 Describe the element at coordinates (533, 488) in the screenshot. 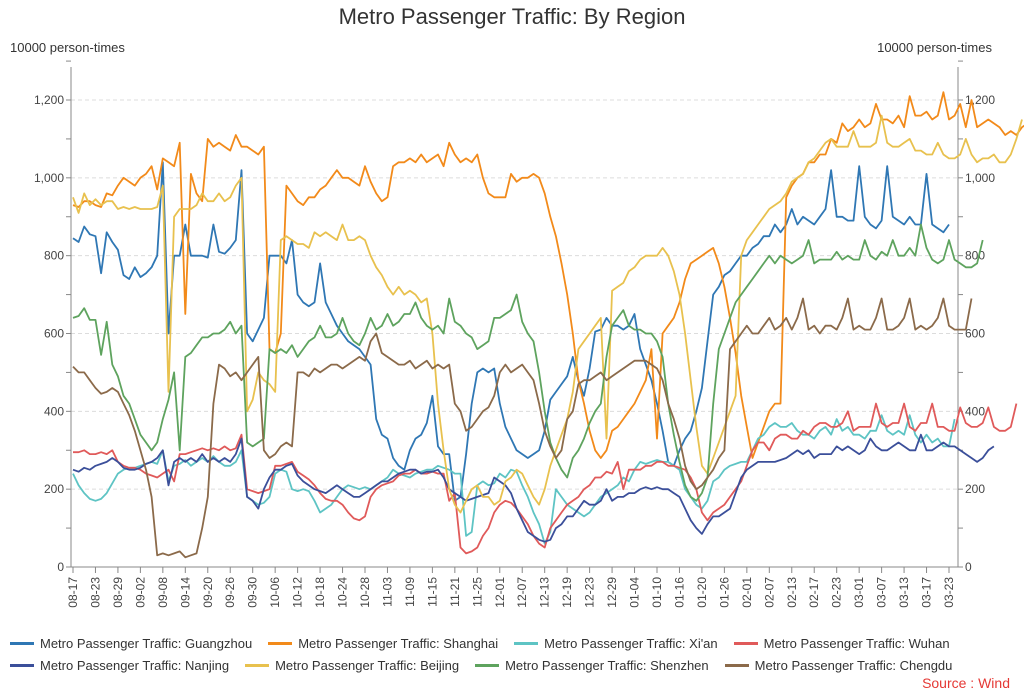

I see `series-line-nanjing` at that location.